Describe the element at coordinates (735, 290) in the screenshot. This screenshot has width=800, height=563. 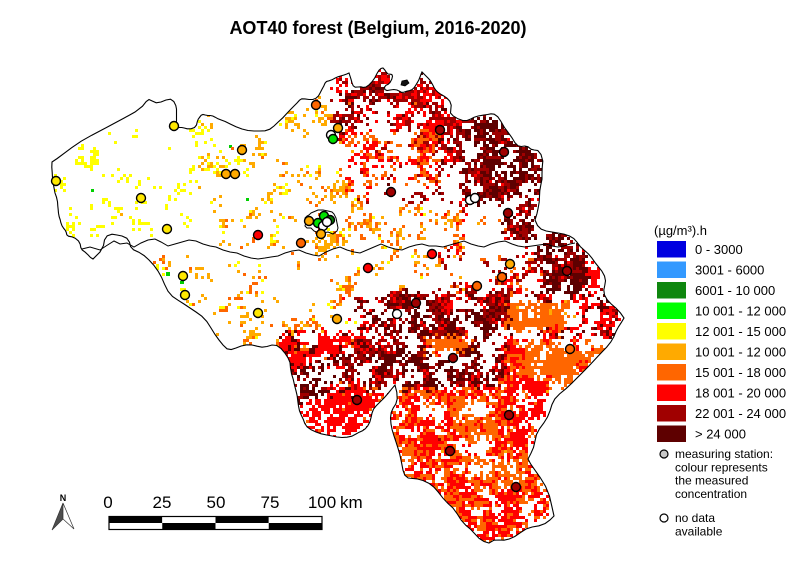
I see `svg-text: 6001 - 10 000` at that location.